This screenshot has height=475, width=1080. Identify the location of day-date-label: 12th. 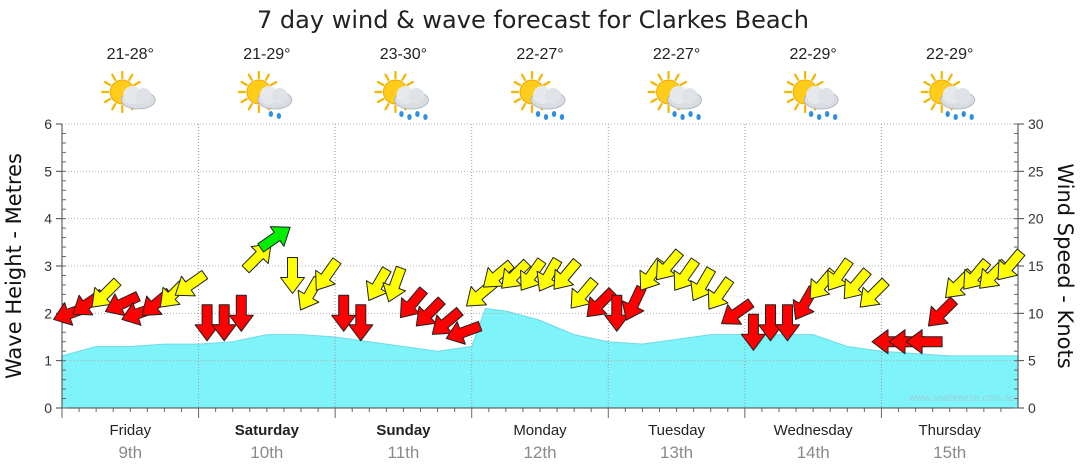
(539, 452).